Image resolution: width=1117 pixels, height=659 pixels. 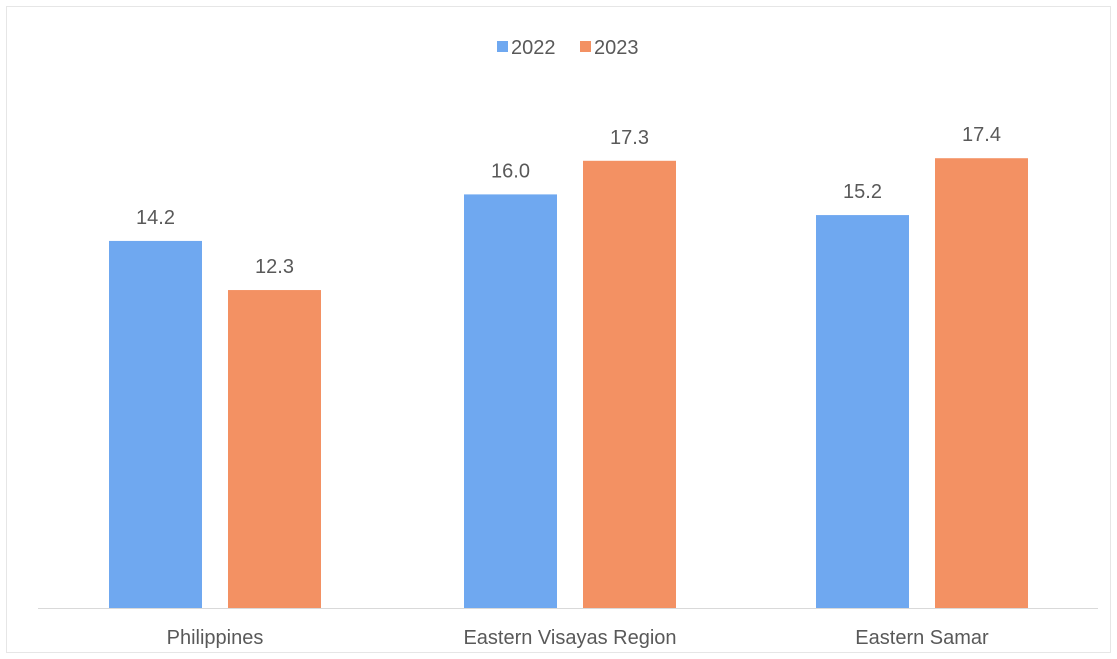 What do you see at coordinates (568, 48) in the screenshot?
I see `legend: 2022 2023` at bounding box center [568, 48].